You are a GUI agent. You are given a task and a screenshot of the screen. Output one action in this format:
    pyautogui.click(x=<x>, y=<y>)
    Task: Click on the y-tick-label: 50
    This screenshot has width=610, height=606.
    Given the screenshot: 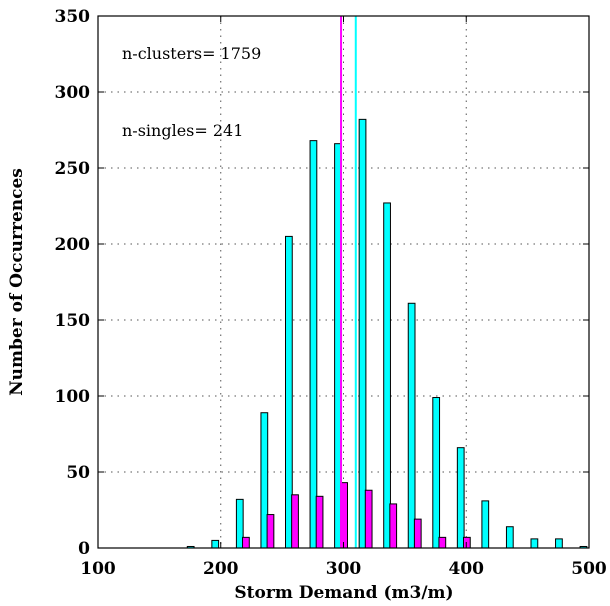 What is the action you would take?
    pyautogui.click(x=78, y=473)
    